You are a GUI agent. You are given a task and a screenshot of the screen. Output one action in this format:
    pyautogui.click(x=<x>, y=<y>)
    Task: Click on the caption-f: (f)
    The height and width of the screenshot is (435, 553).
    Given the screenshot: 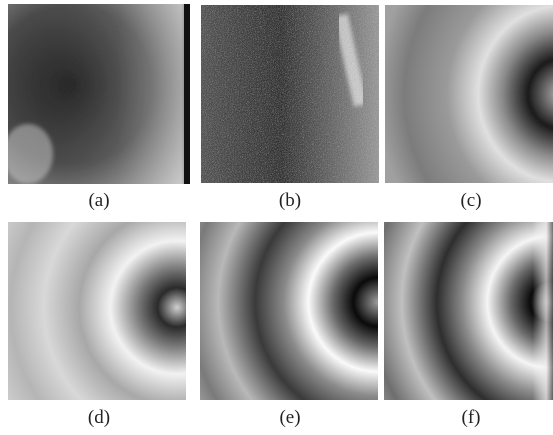 What is the action you would take?
    pyautogui.click(x=471, y=417)
    